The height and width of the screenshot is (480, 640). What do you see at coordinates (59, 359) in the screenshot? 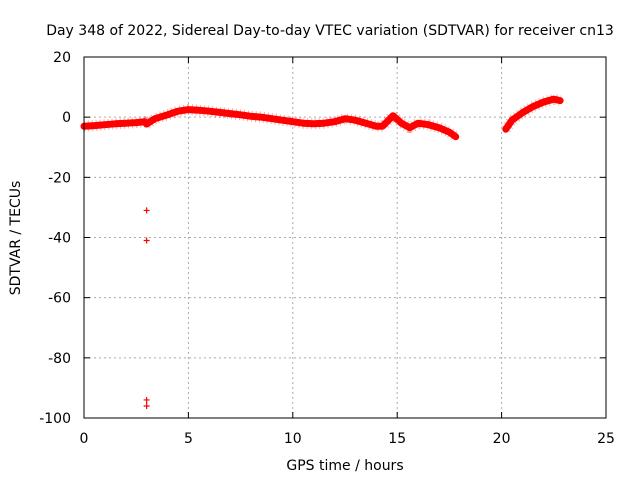
I see `y-tick-label: -80` at bounding box center [59, 359].